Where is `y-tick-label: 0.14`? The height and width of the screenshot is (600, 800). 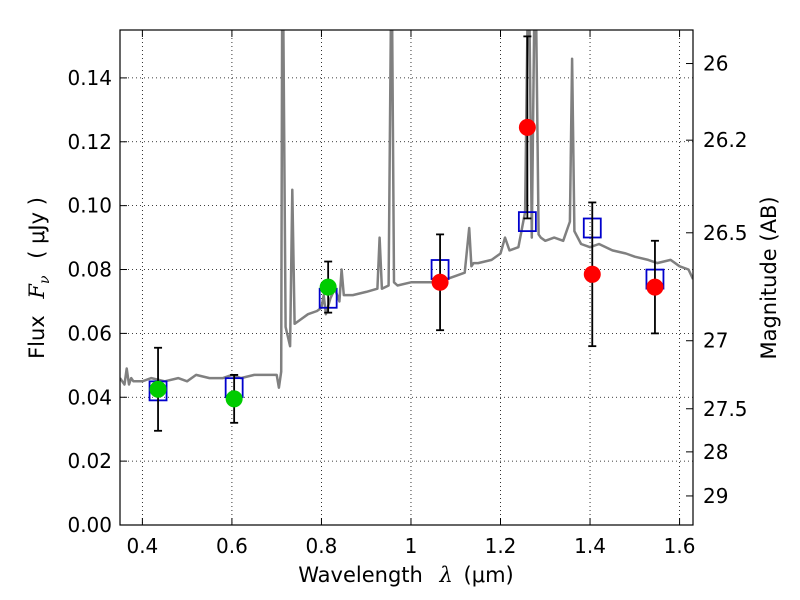 y-tick-label: 0.14 is located at coordinates (89, 78).